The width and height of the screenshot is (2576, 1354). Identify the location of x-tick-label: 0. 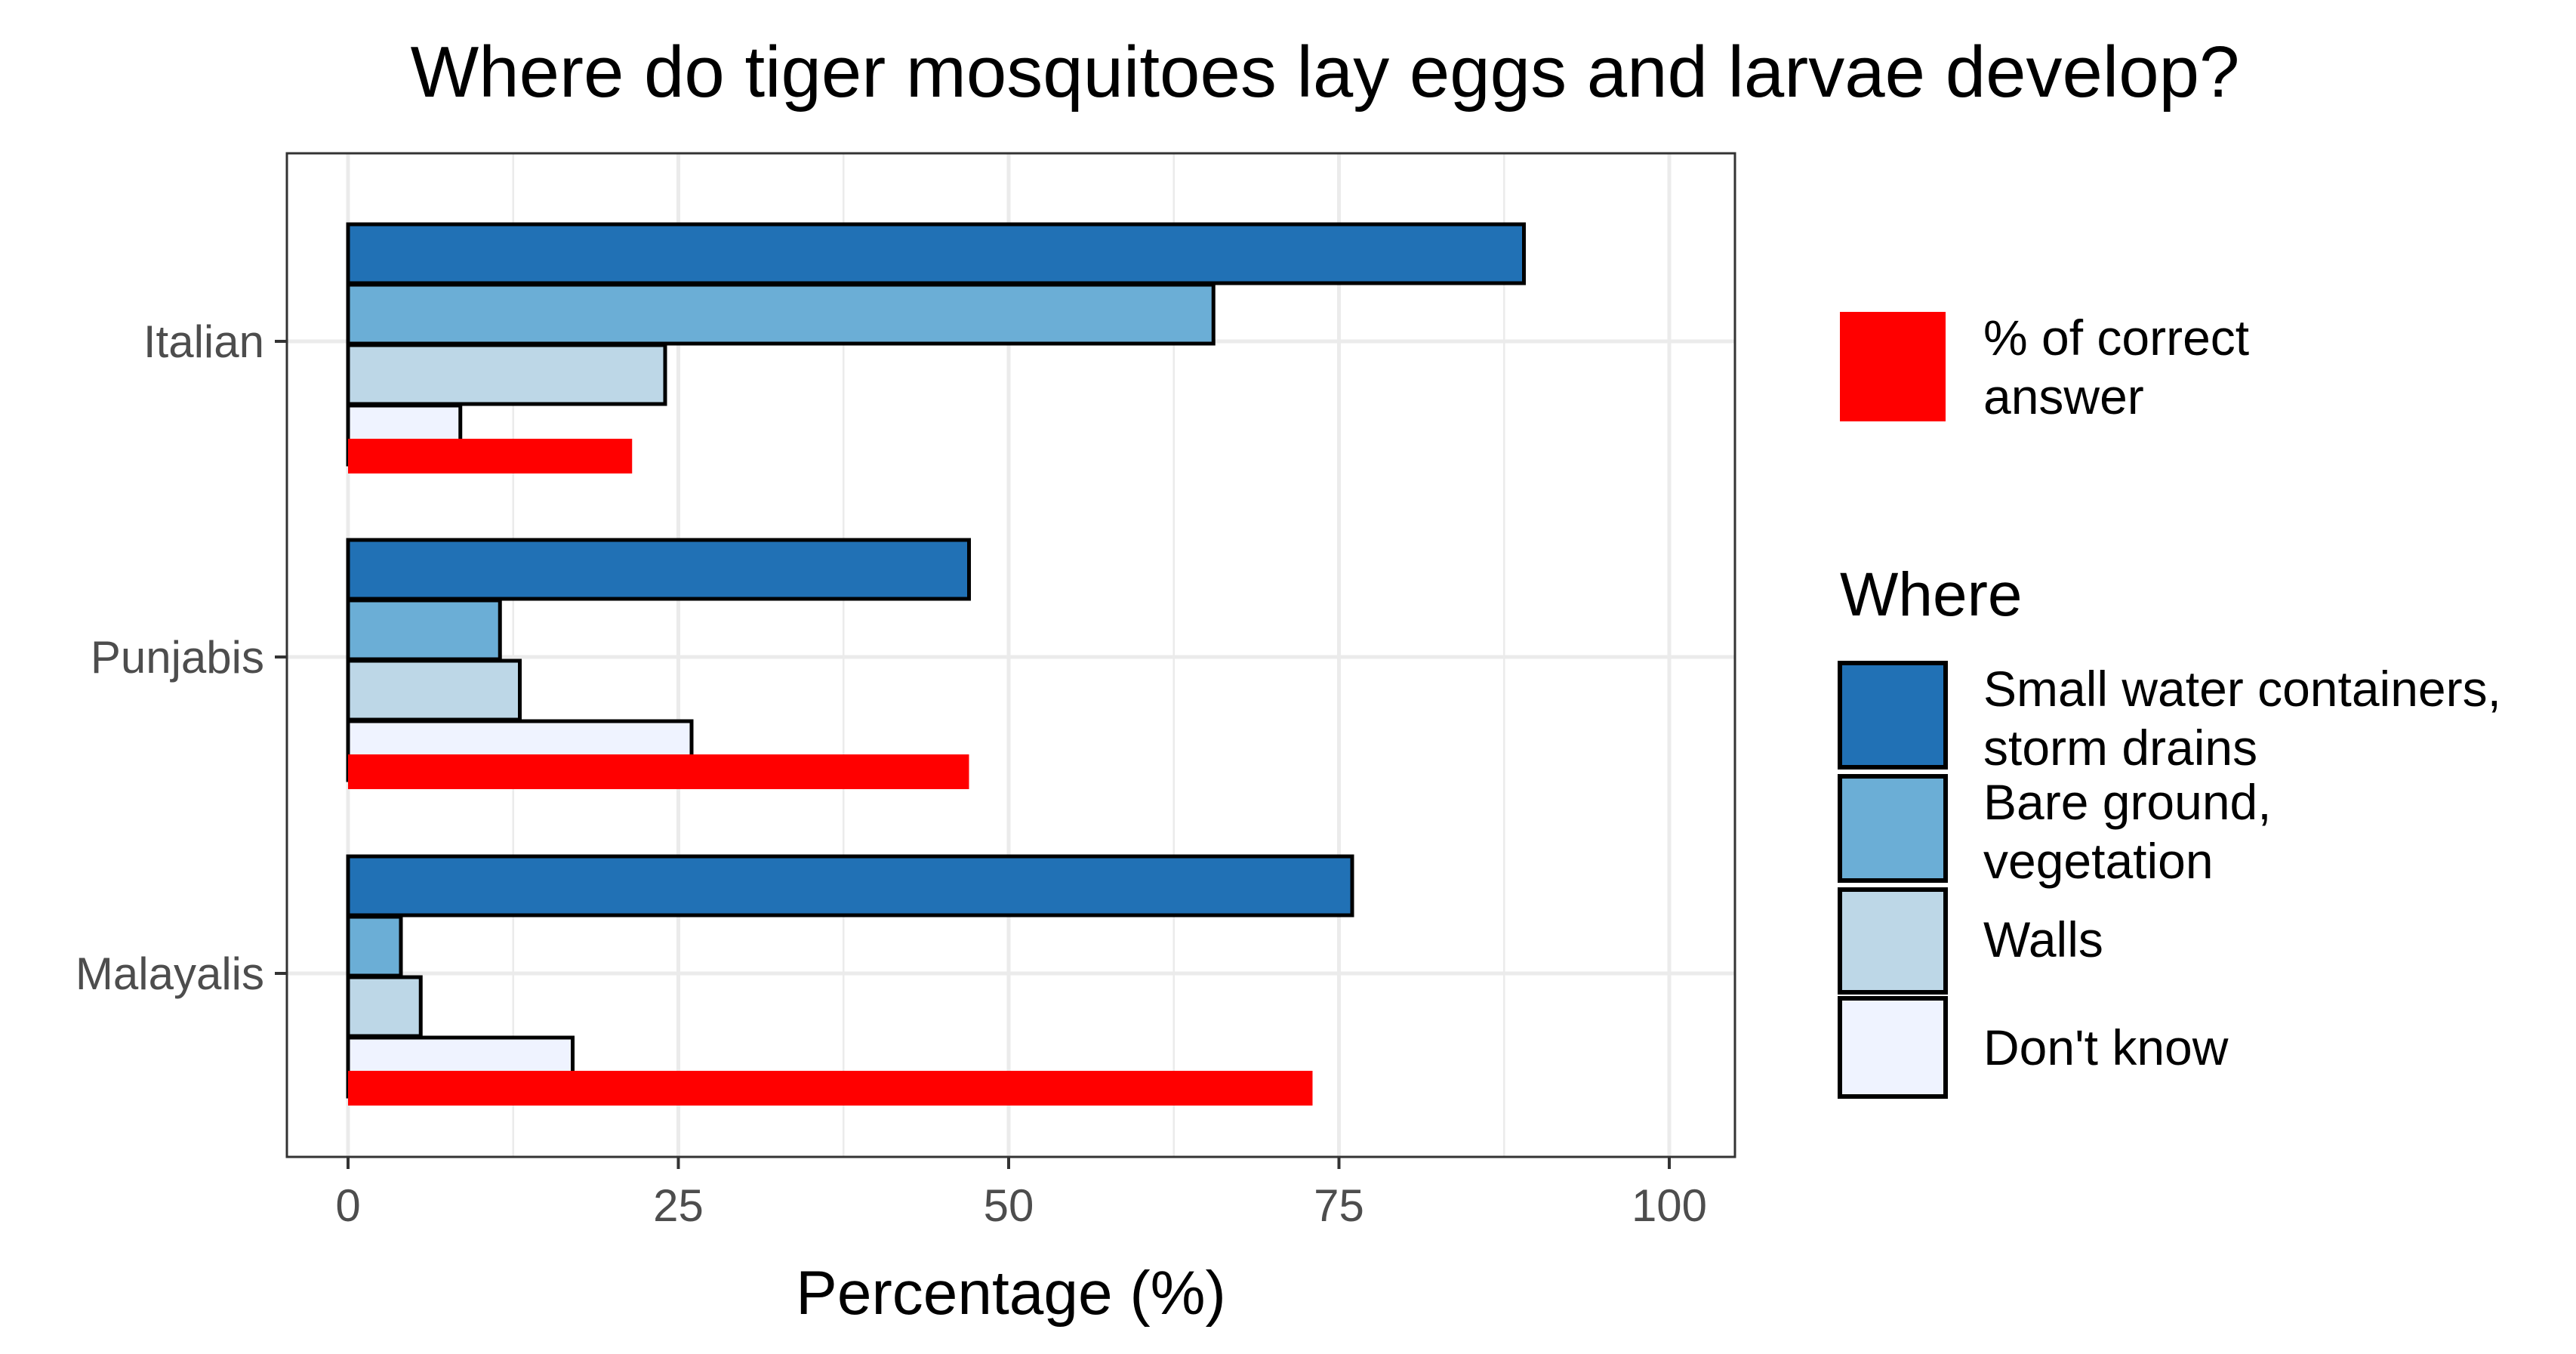
(347, 1205).